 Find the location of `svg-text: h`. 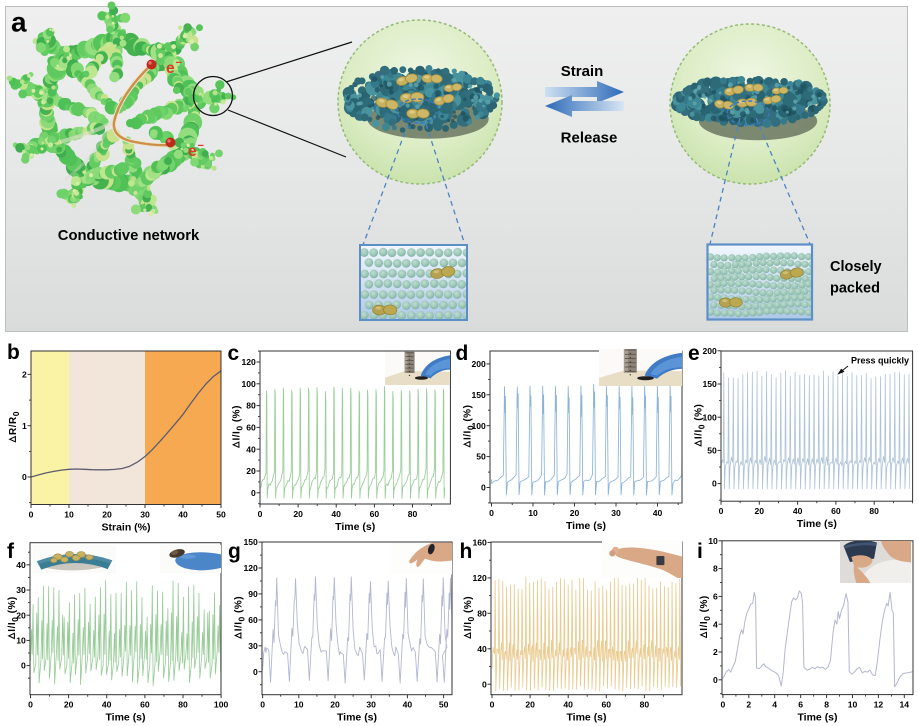

svg-text: h is located at coordinates (466, 551).